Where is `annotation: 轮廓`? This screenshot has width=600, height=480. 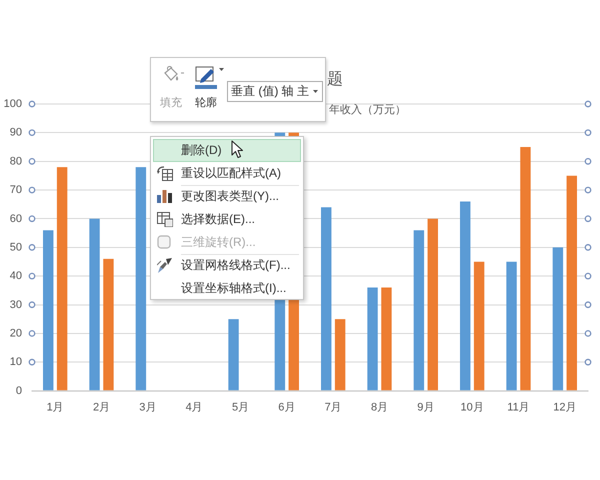
annotation: 轮廓 is located at coordinates (206, 103).